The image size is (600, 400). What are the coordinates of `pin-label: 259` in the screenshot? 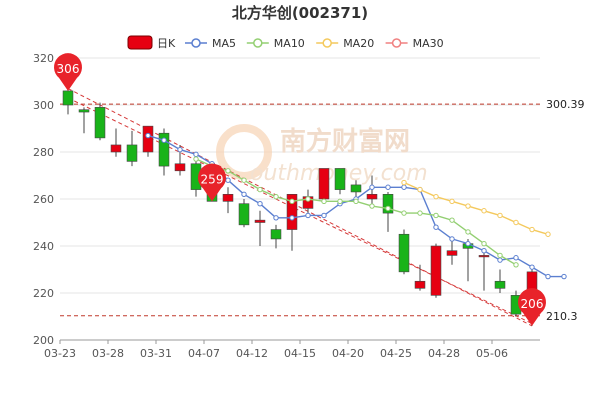 It's located at (212, 179).